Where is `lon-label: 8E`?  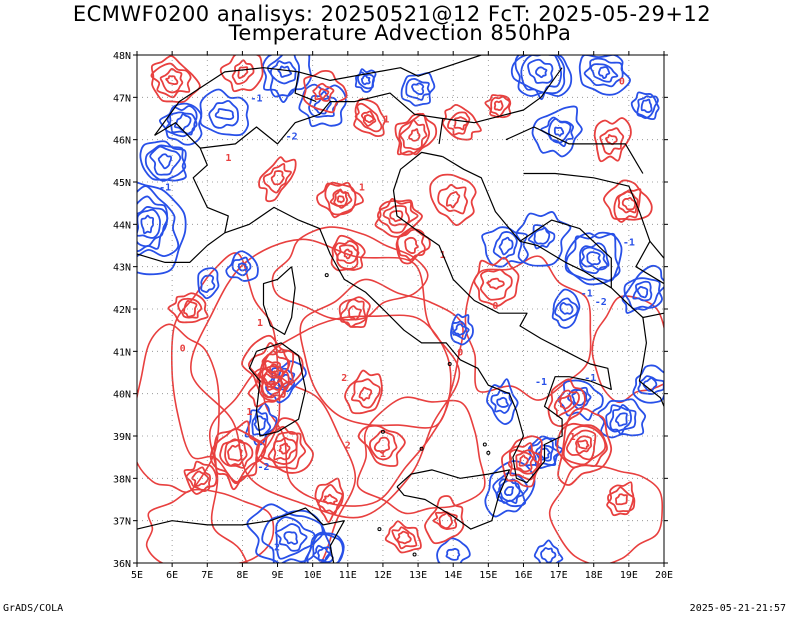
lon-label: 8E is located at coordinates (242, 575).